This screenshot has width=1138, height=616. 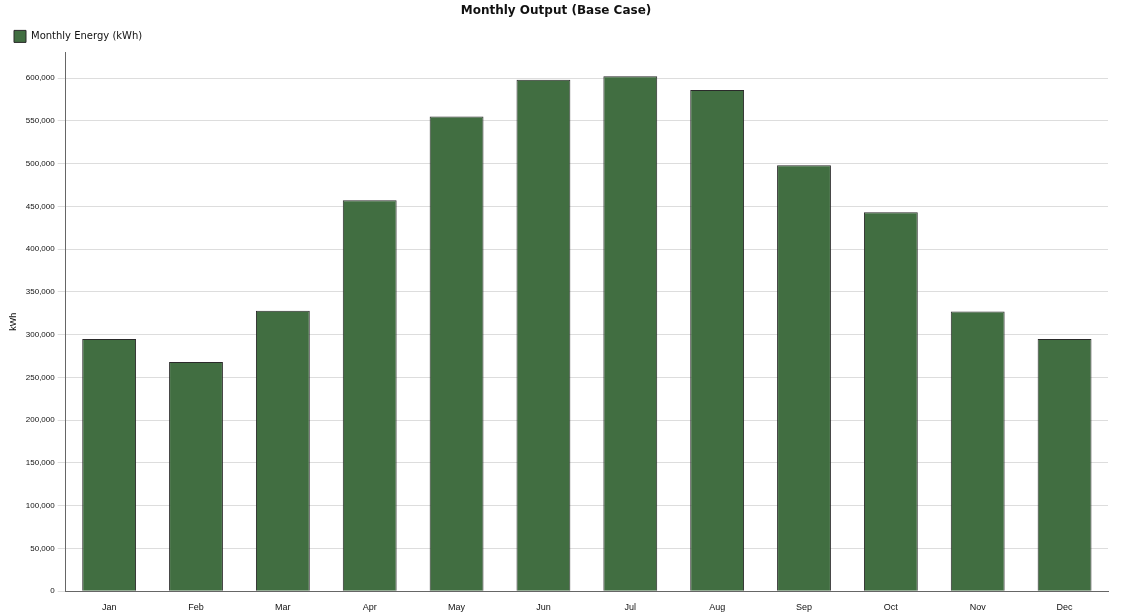 I want to click on x-tick-label: Oct, so click(x=891, y=607).